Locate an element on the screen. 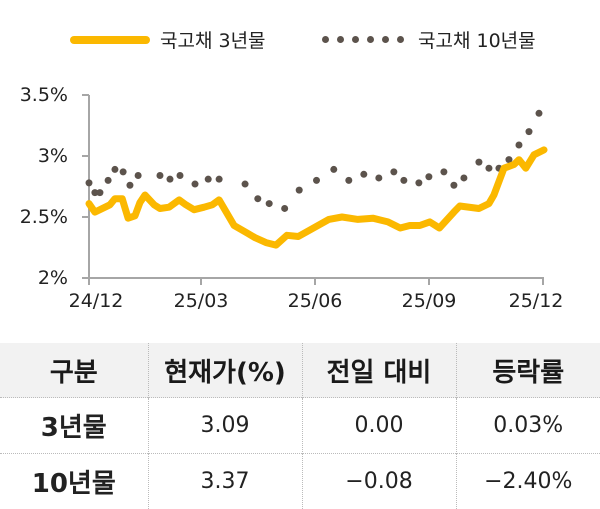 This screenshot has width=600, height=509. table-header-row: 구분 현재가(%) 전일 대비 등락률 is located at coordinates (300, 370).